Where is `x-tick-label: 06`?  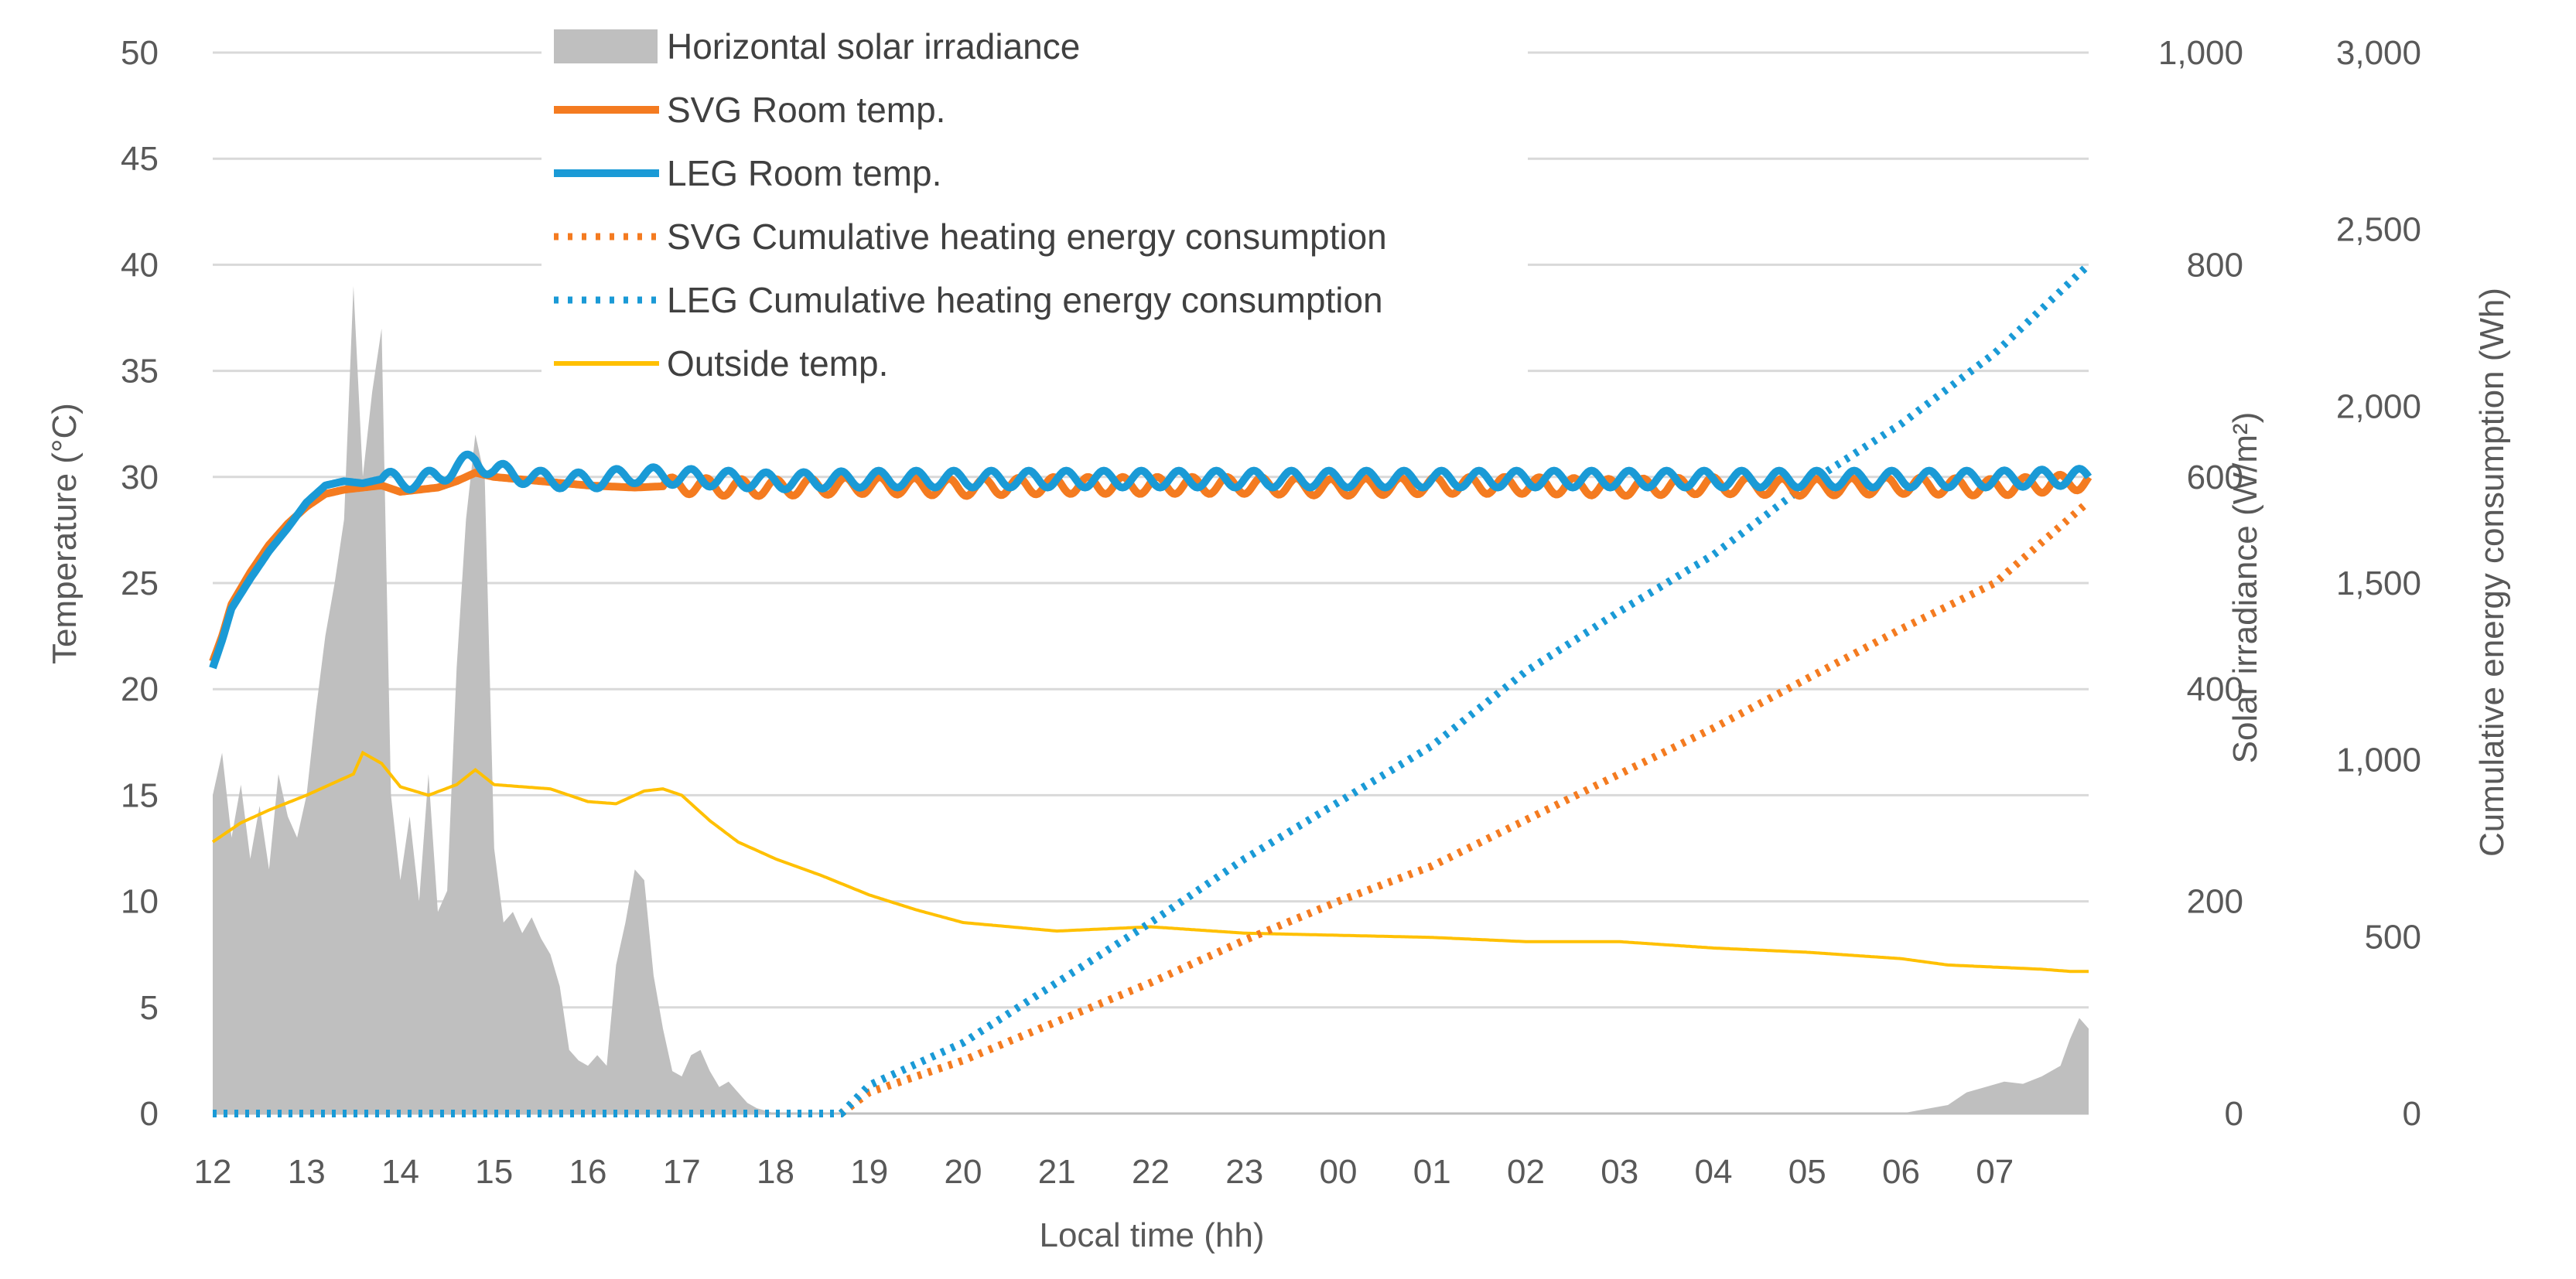 x-tick-label: 06 is located at coordinates (1901, 1172).